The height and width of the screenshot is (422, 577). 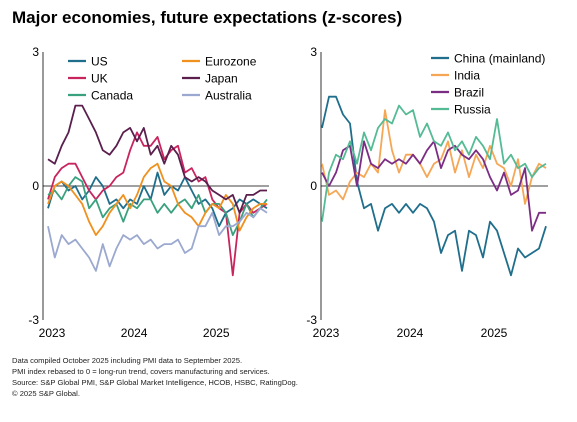 I want to click on series-line-russia, so click(x=434, y=163).